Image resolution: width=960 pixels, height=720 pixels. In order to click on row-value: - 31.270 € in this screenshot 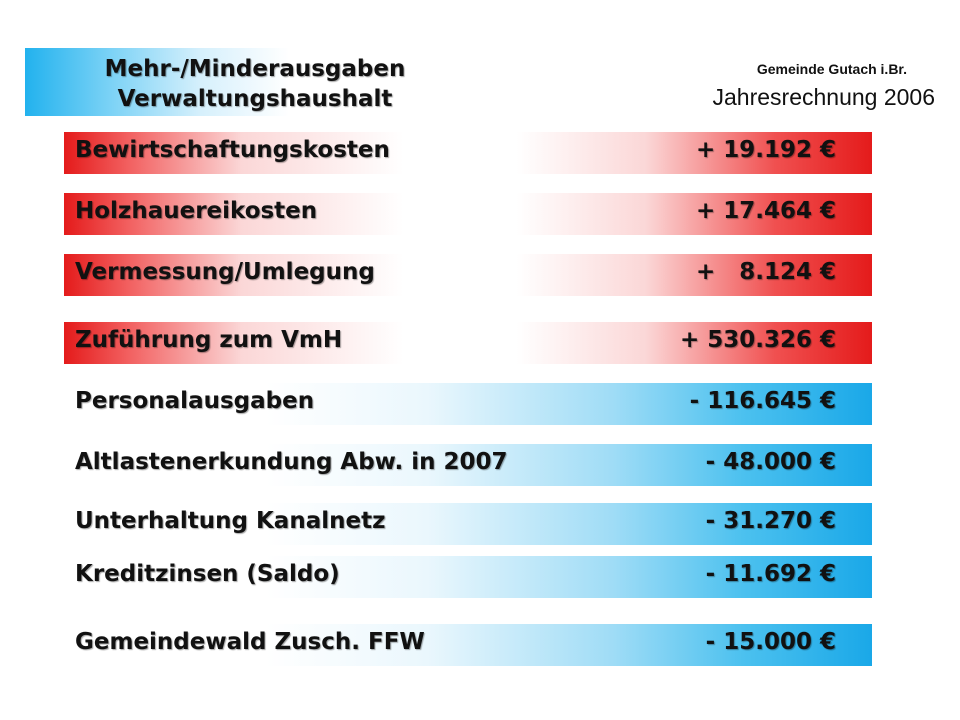, I will do `click(770, 521)`.